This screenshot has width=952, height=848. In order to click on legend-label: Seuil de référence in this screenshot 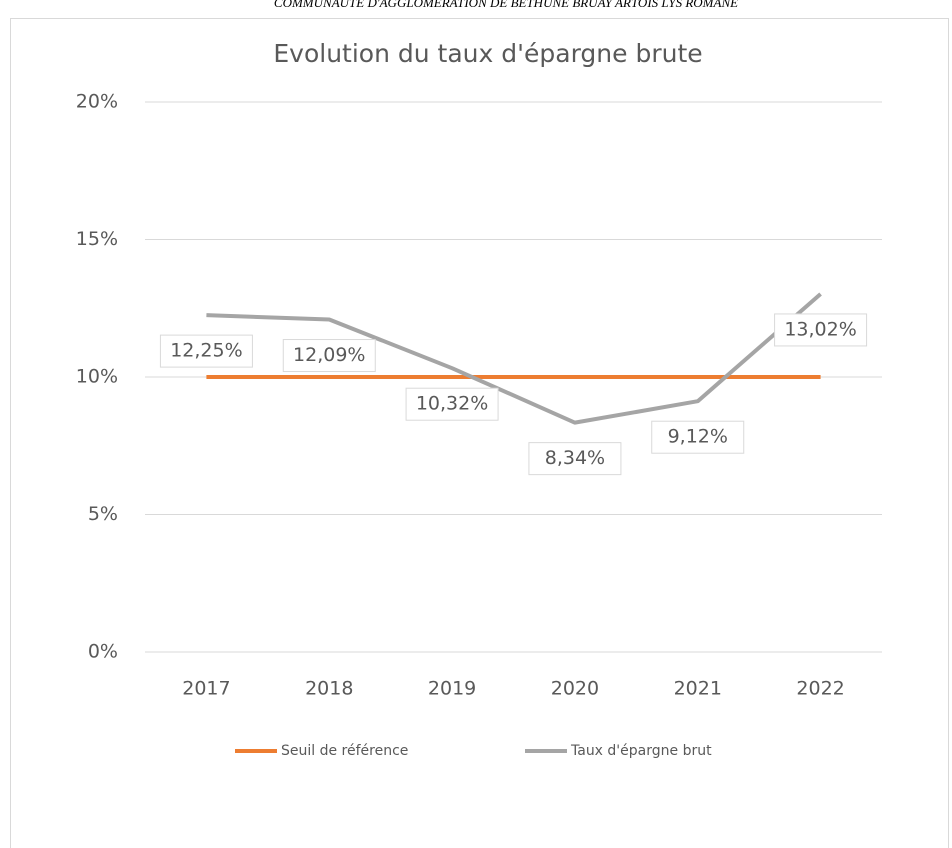, I will do `click(344, 751)`.